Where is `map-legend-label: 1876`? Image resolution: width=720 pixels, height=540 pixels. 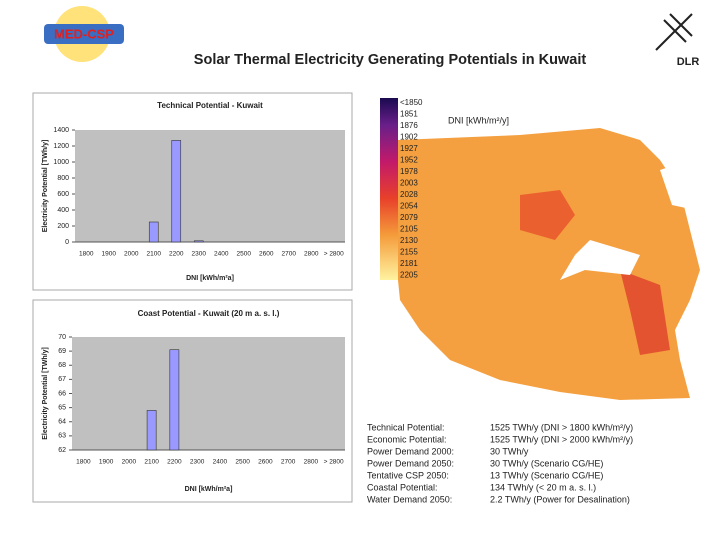 map-legend-label: 1876 is located at coordinates (409, 125).